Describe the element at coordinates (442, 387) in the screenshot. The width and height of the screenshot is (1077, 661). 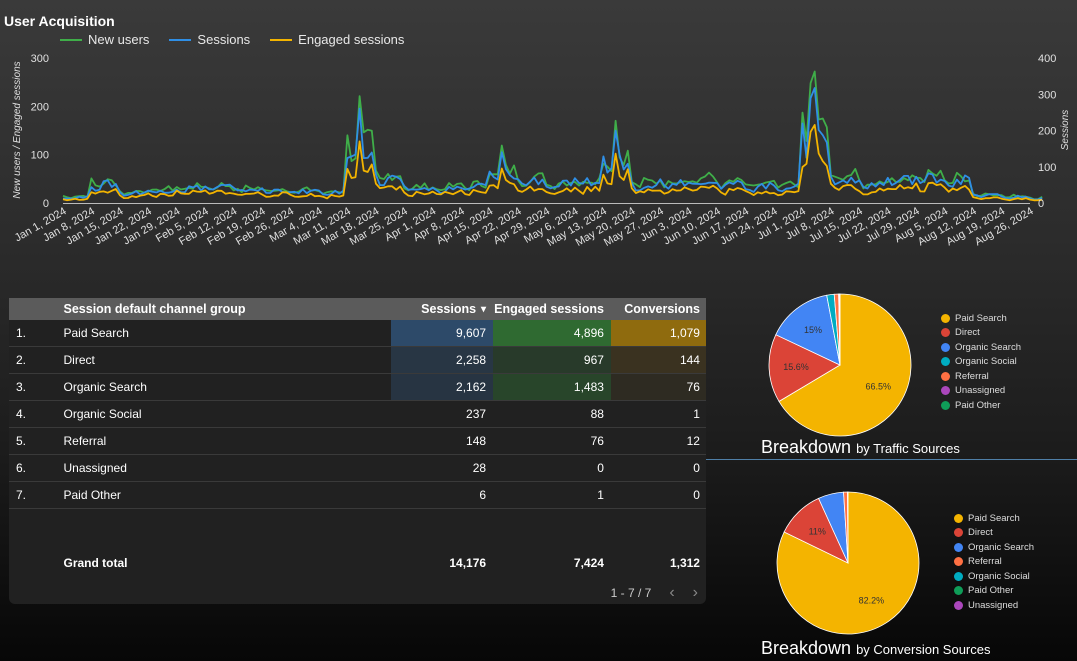
I see `row-sessions: 2,162` at that location.